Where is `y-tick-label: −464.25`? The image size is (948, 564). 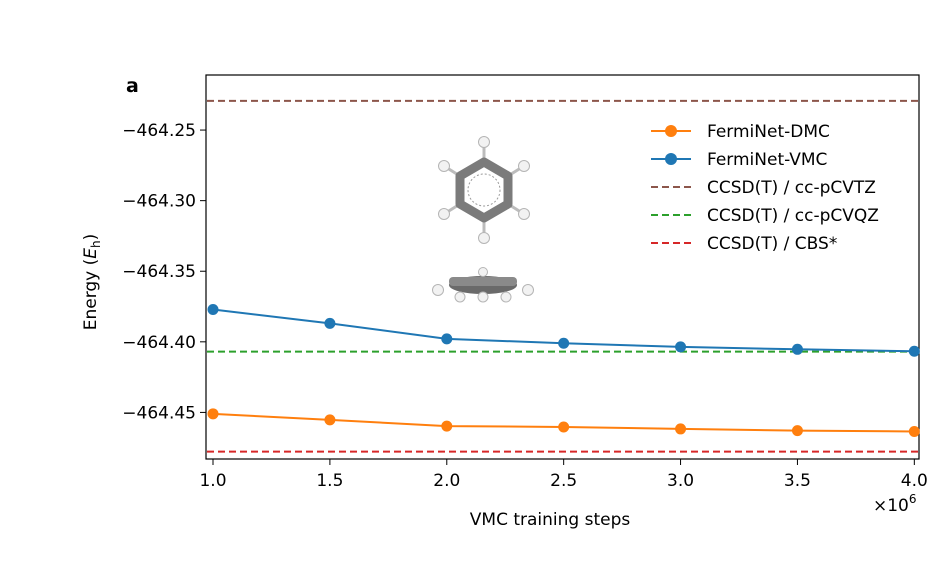
y-tick-label: −464.25 is located at coordinates (159, 131).